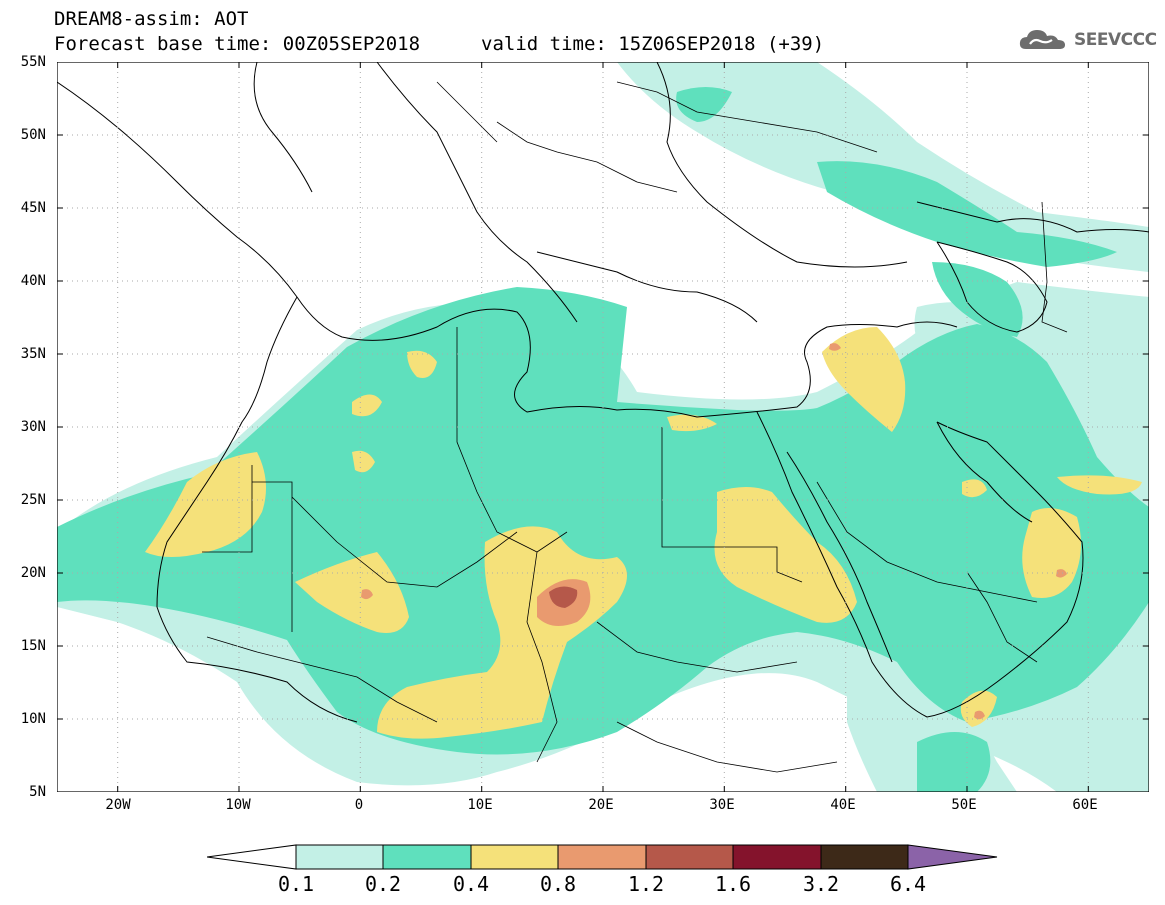 This screenshot has height=905, width=1165. I want to click on lat-label-30n: 30N, so click(33, 427).